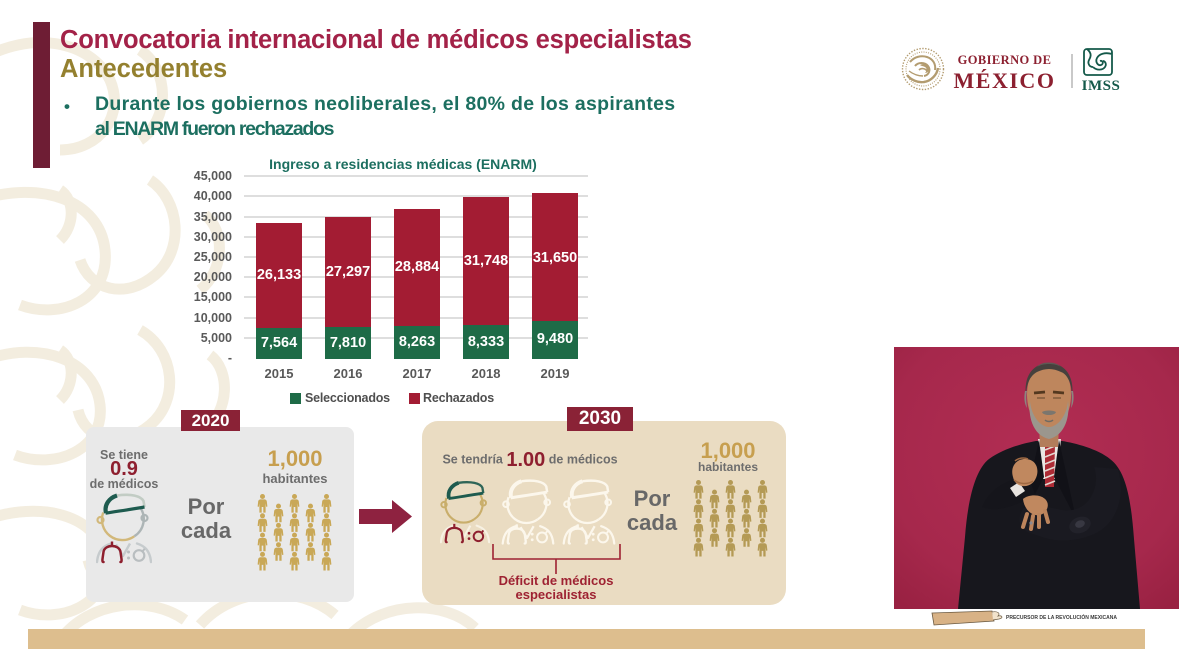  What do you see at coordinates (1061, 617) in the screenshot?
I see `svg-text:PRECURSOR DE LA REVOLUCIÓN MEX: PRECURSOR DE LA REVOLUCIÓN MEXICANA` at bounding box center [1061, 617].